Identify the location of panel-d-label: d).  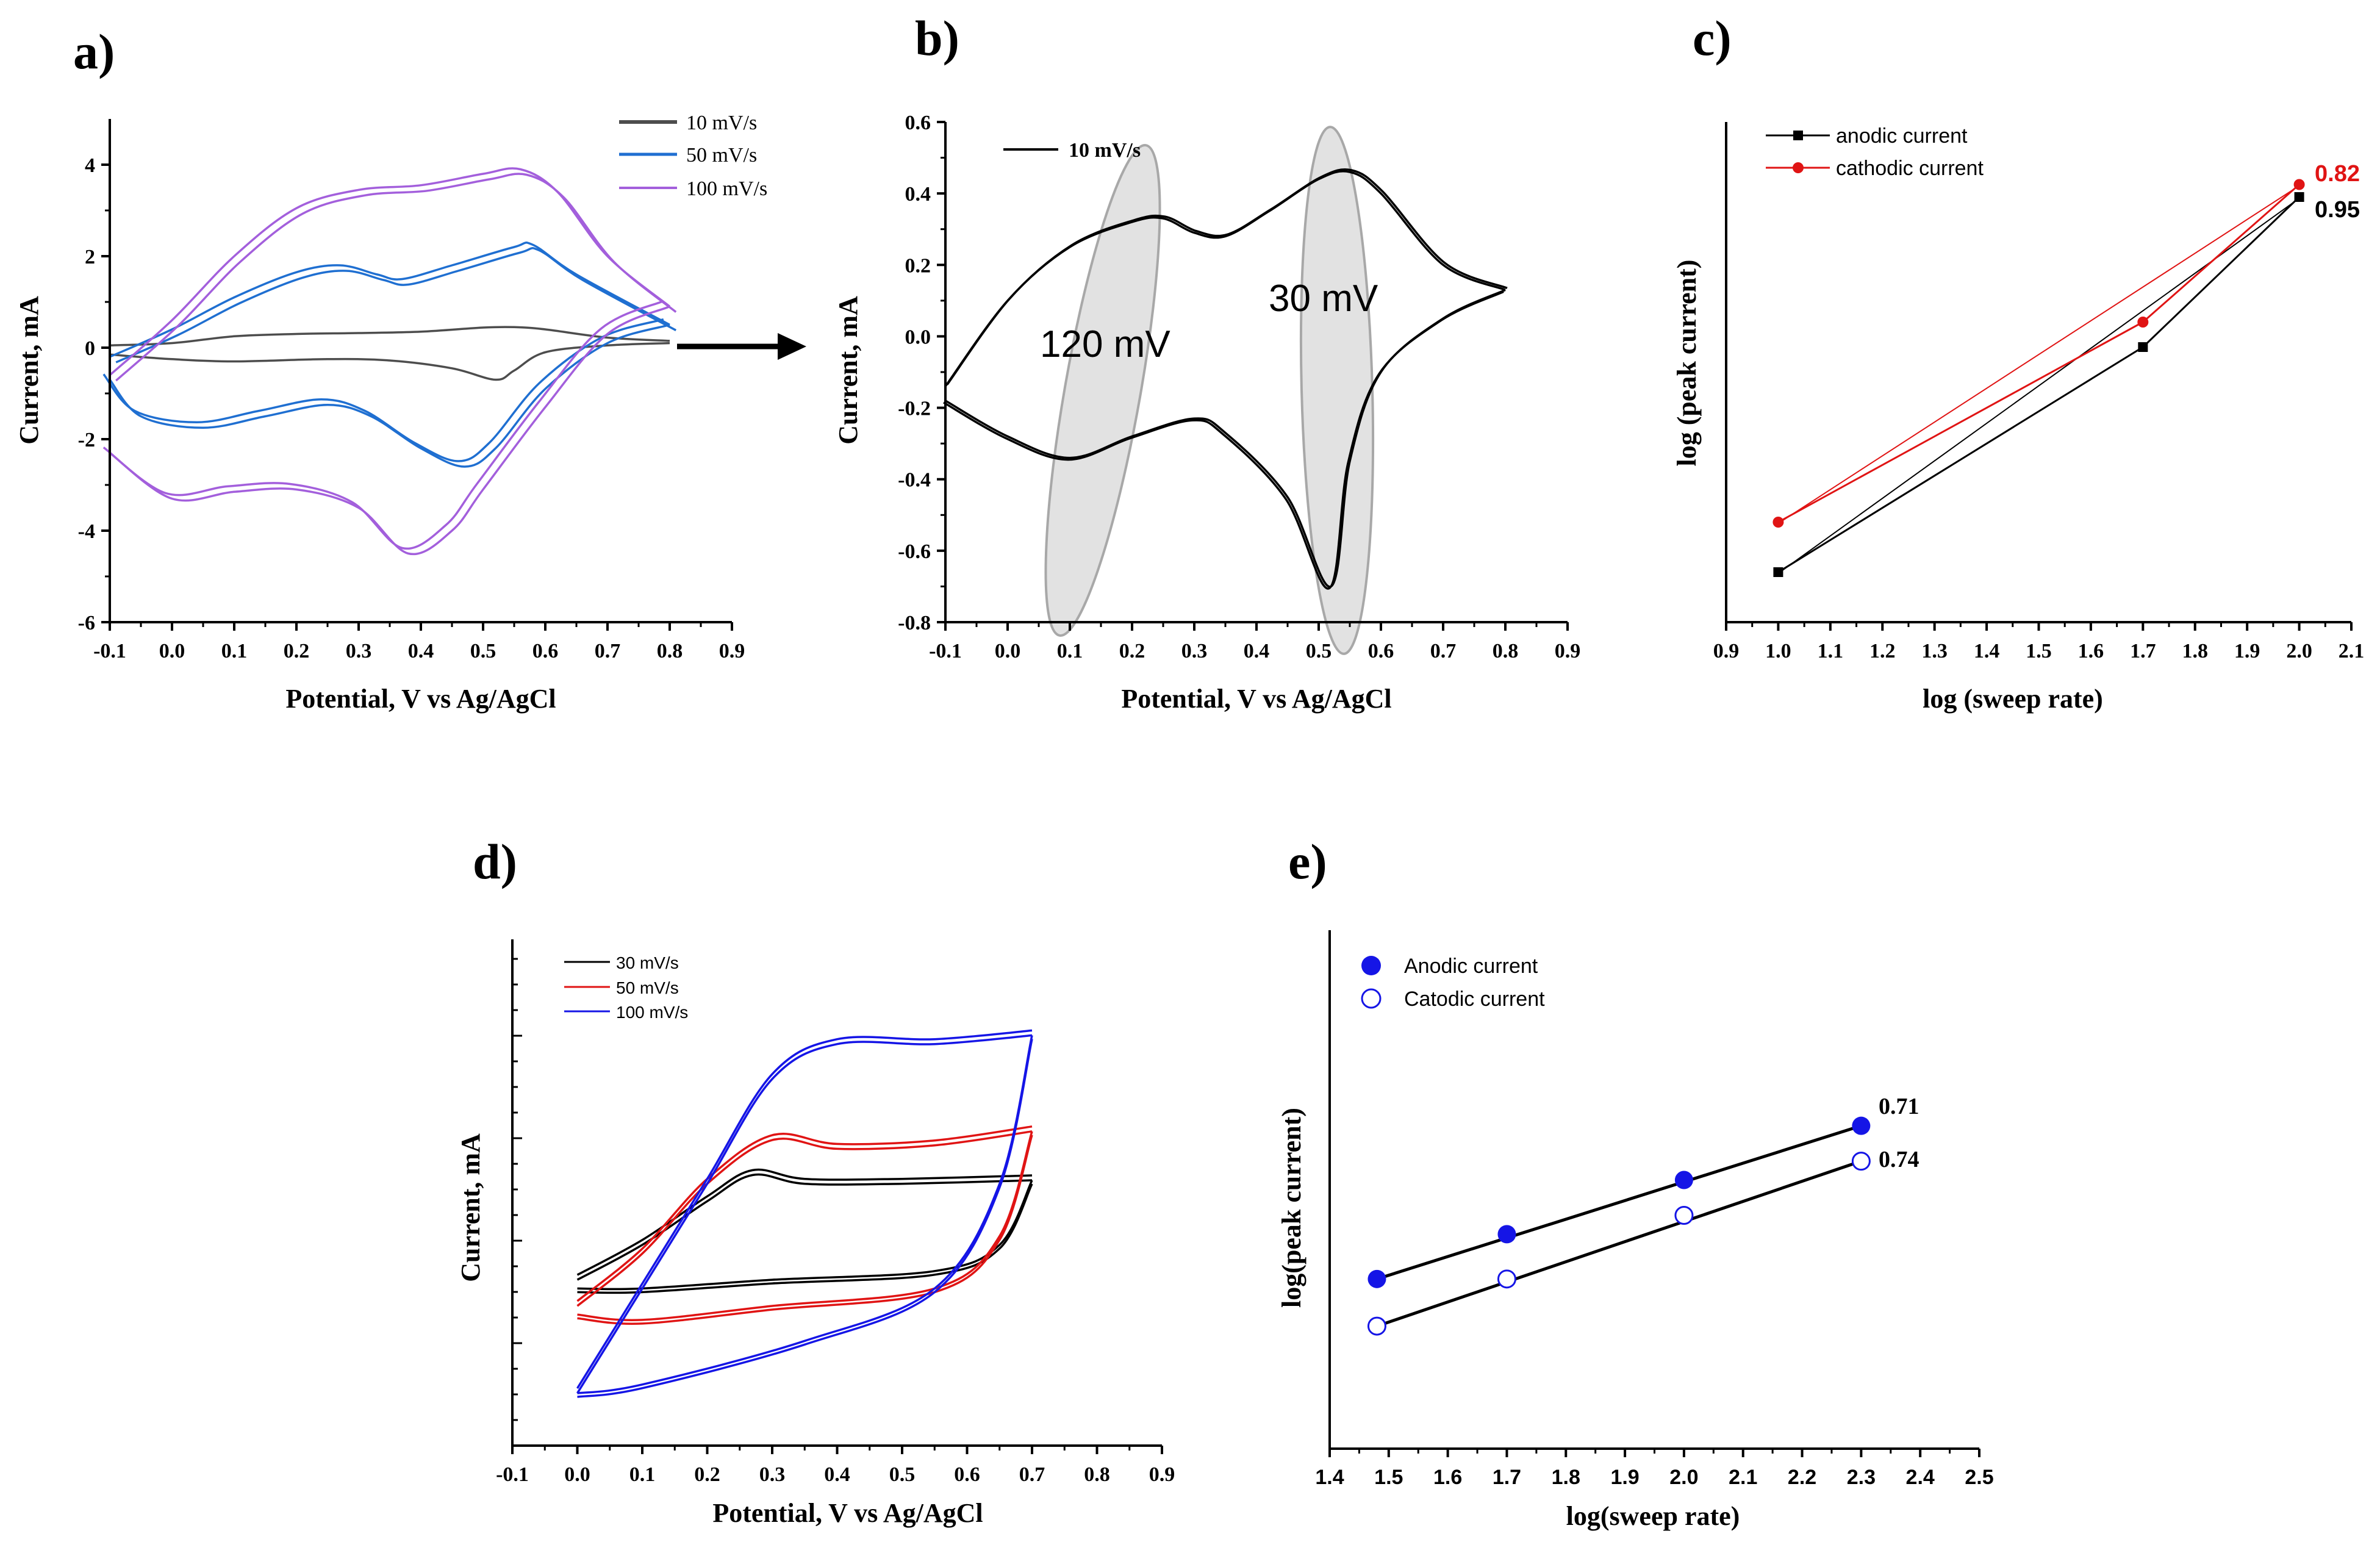
(495, 861).